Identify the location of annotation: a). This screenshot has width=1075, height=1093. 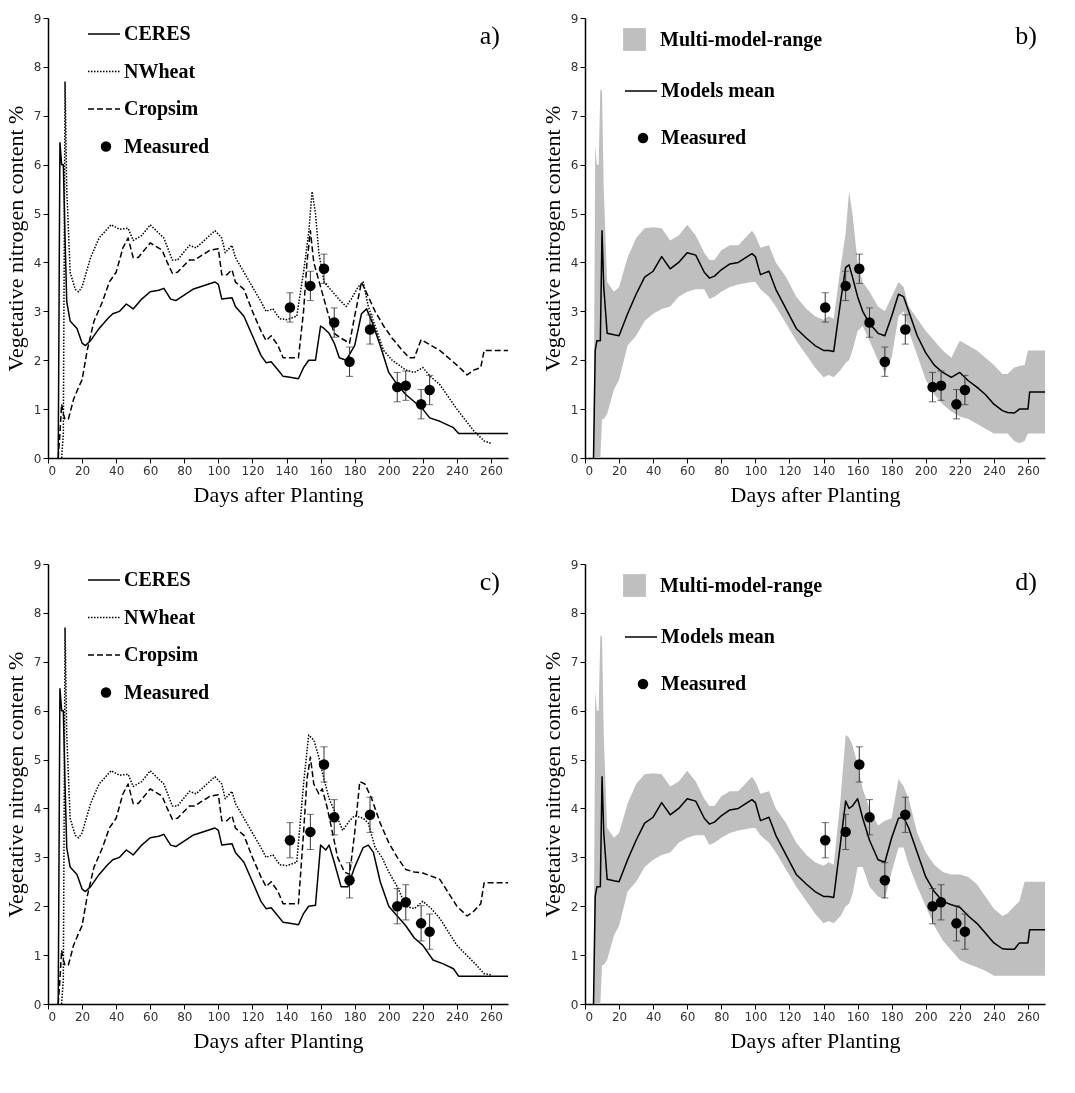
(489, 35).